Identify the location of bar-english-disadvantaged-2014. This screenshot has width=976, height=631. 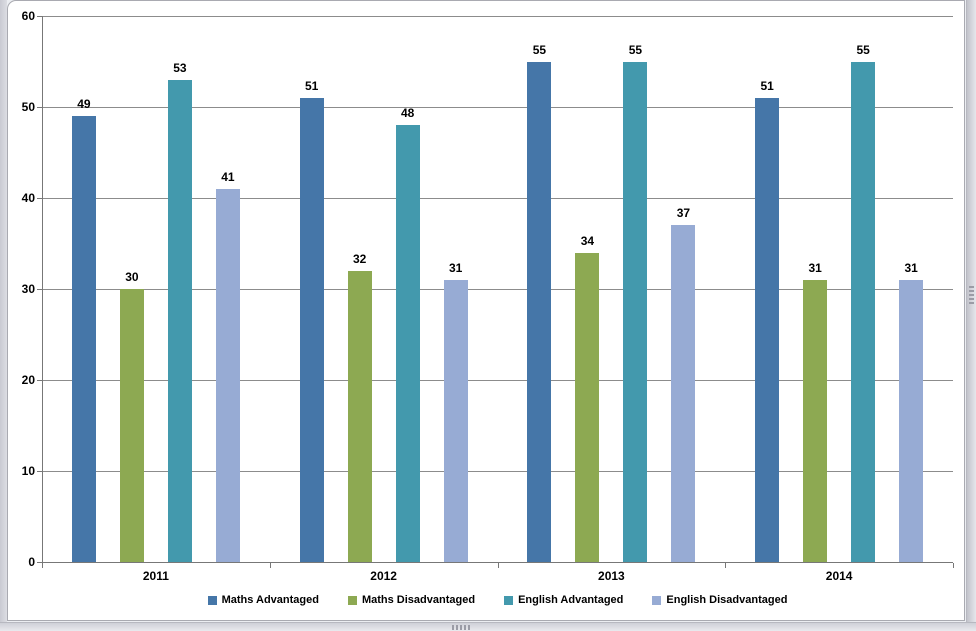
(911, 420).